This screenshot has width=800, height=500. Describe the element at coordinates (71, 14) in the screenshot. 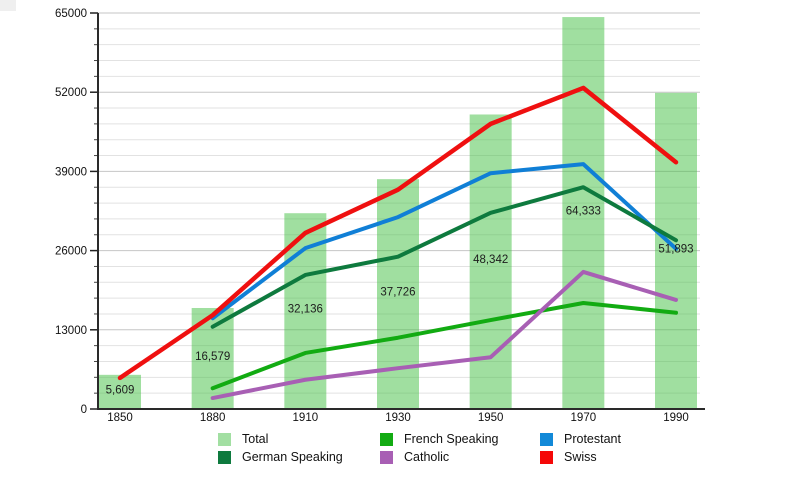

I see `y-axis-label: 65000` at that location.